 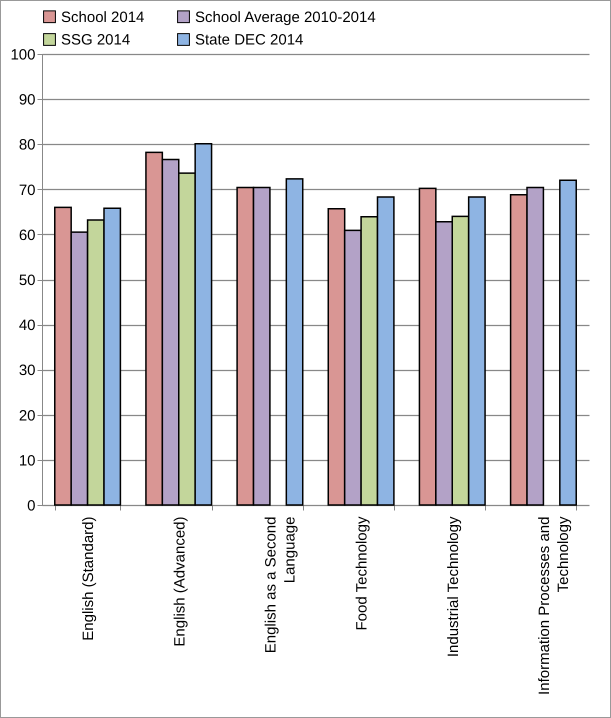 What do you see at coordinates (95, 40) in the screenshot?
I see `legend-label: SSG 2014` at bounding box center [95, 40].